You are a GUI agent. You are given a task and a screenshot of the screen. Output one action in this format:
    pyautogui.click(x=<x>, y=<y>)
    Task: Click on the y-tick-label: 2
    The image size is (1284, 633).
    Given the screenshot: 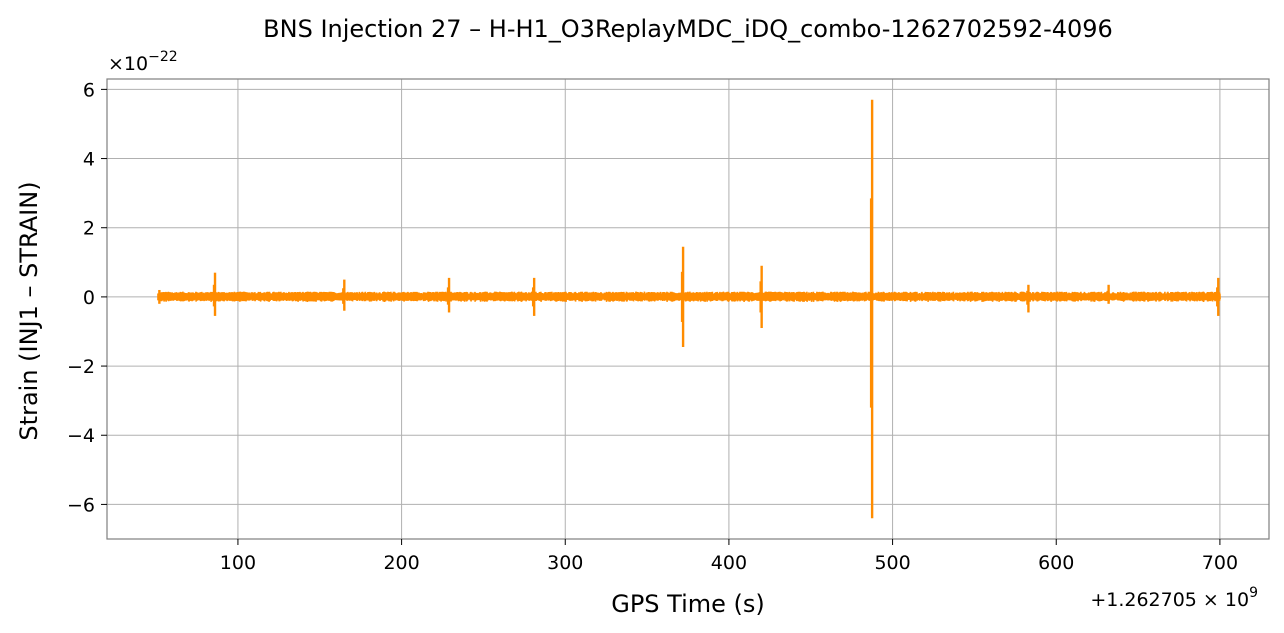 What is the action you would take?
    pyautogui.click(x=89, y=229)
    